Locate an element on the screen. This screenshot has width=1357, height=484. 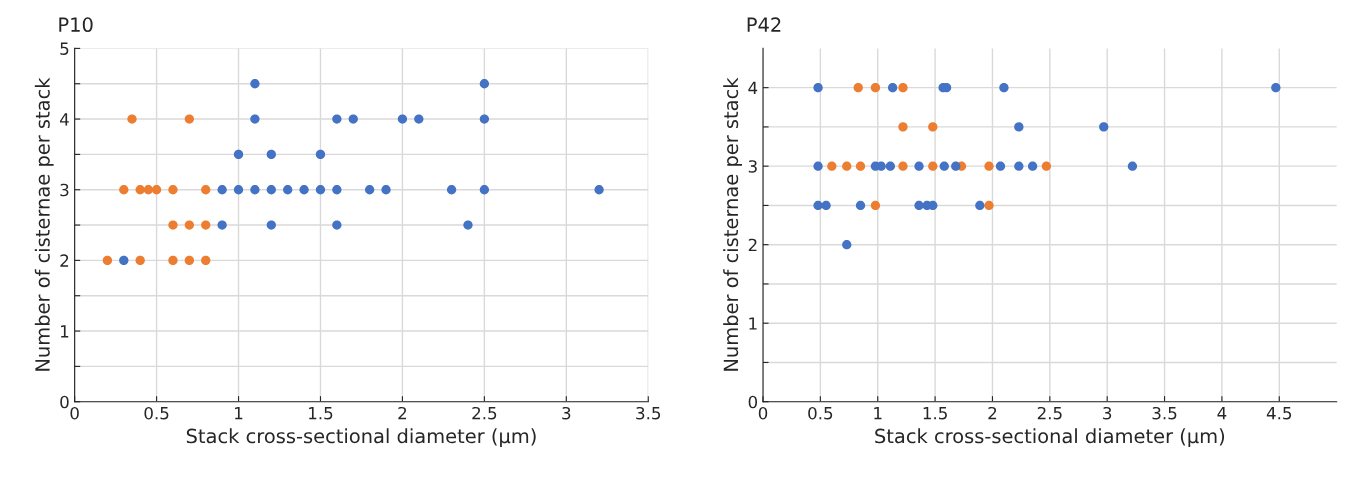
chart-title: P10 is located at coordinates (76, 25).